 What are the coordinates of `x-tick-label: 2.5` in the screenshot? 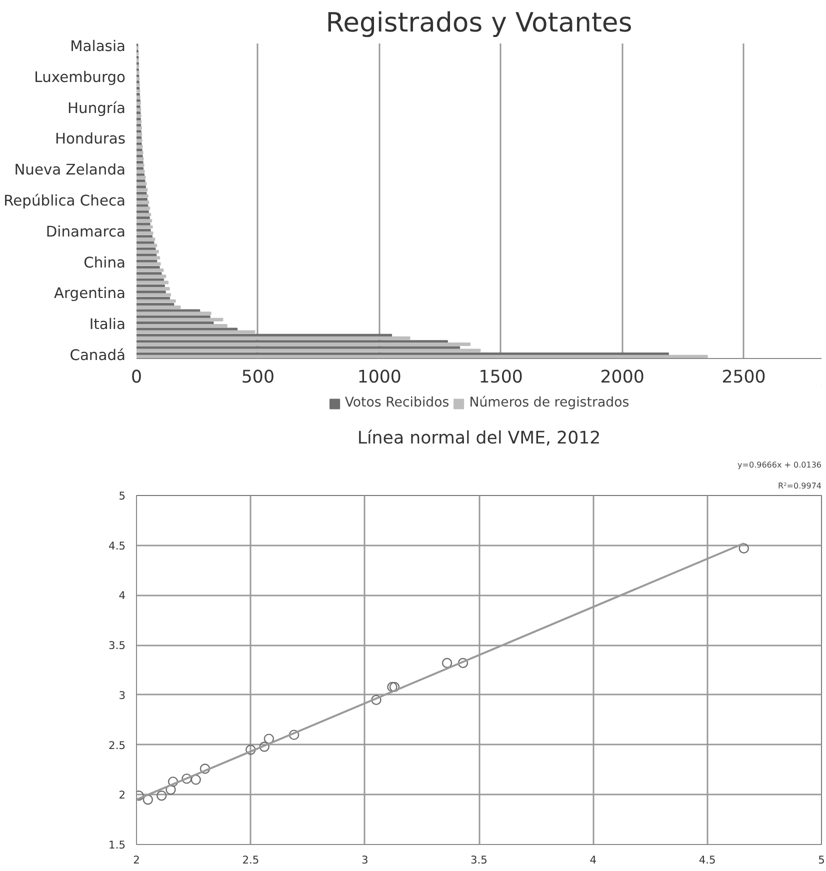 It's located at (251, 860).